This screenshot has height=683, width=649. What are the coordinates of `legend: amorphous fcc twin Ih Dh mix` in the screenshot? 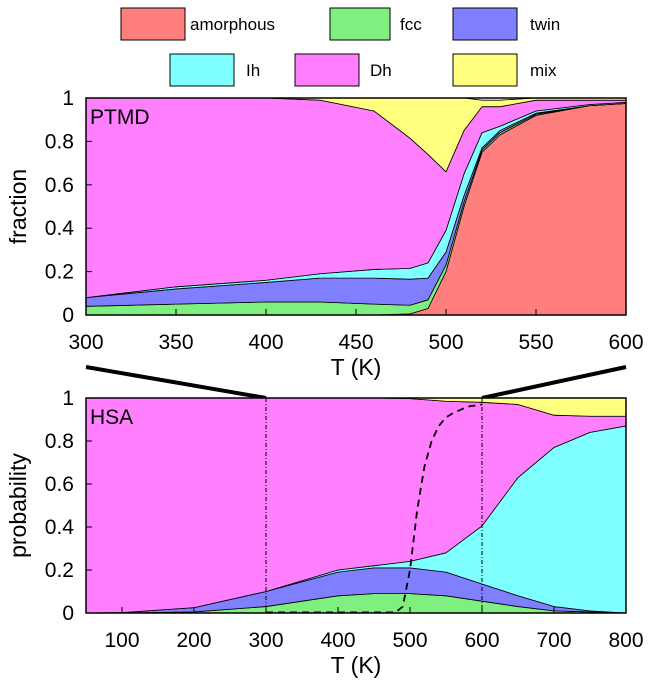 It's located at (340, 47).